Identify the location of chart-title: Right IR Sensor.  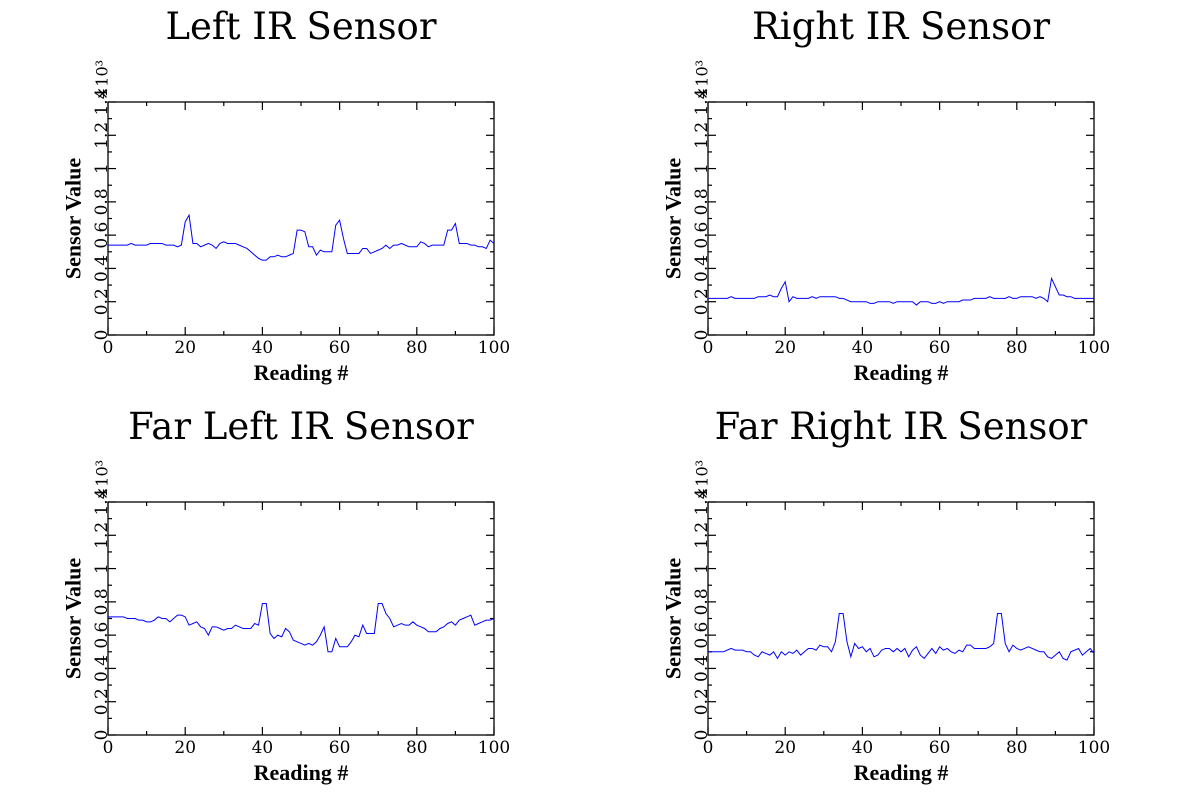
(901, 26).